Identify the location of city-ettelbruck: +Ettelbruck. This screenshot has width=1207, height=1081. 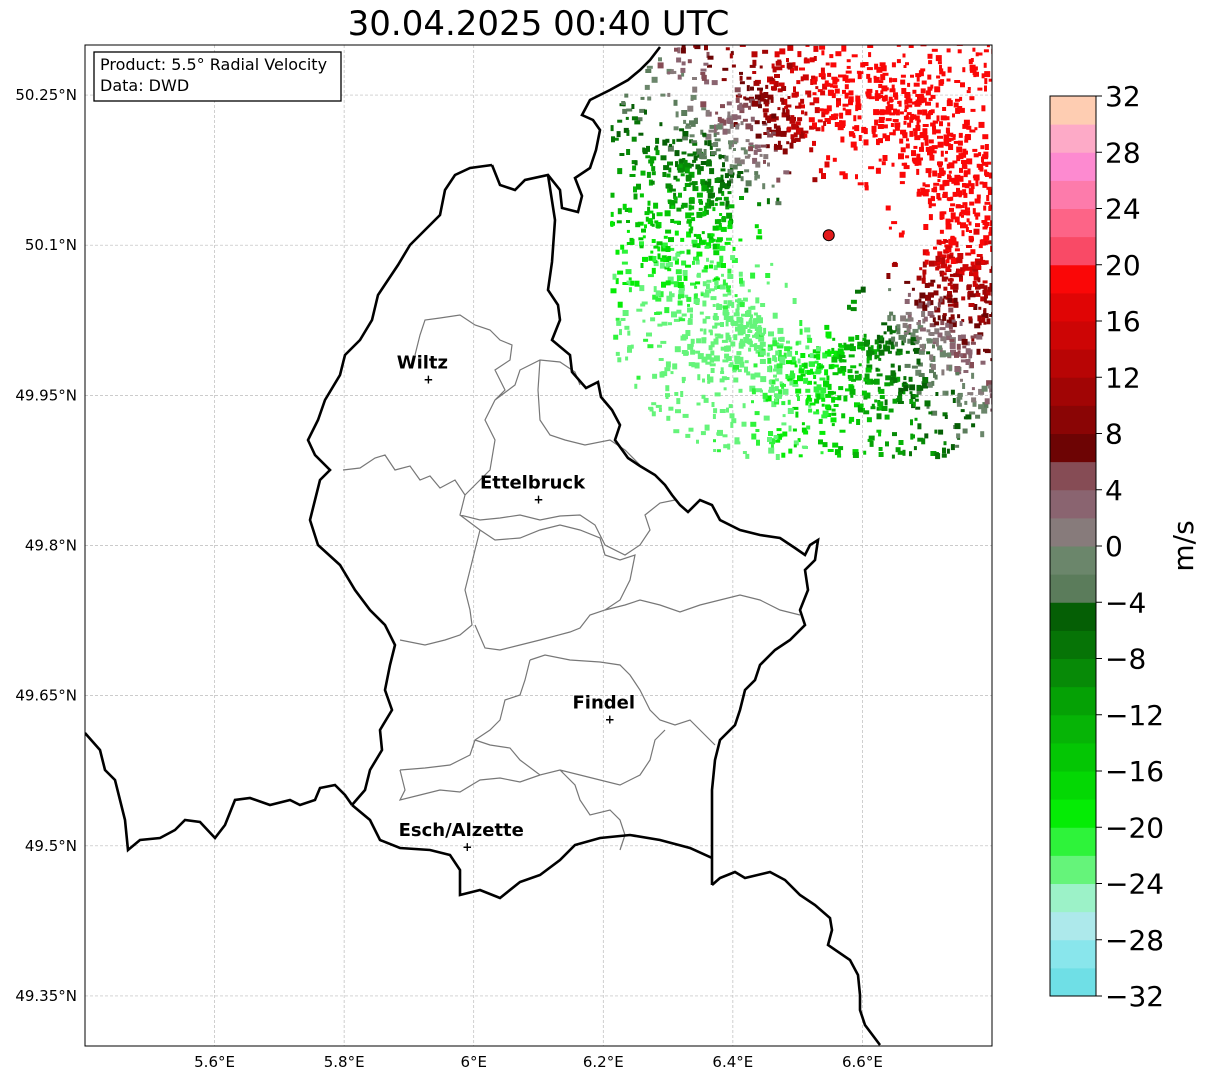
(533, 489).